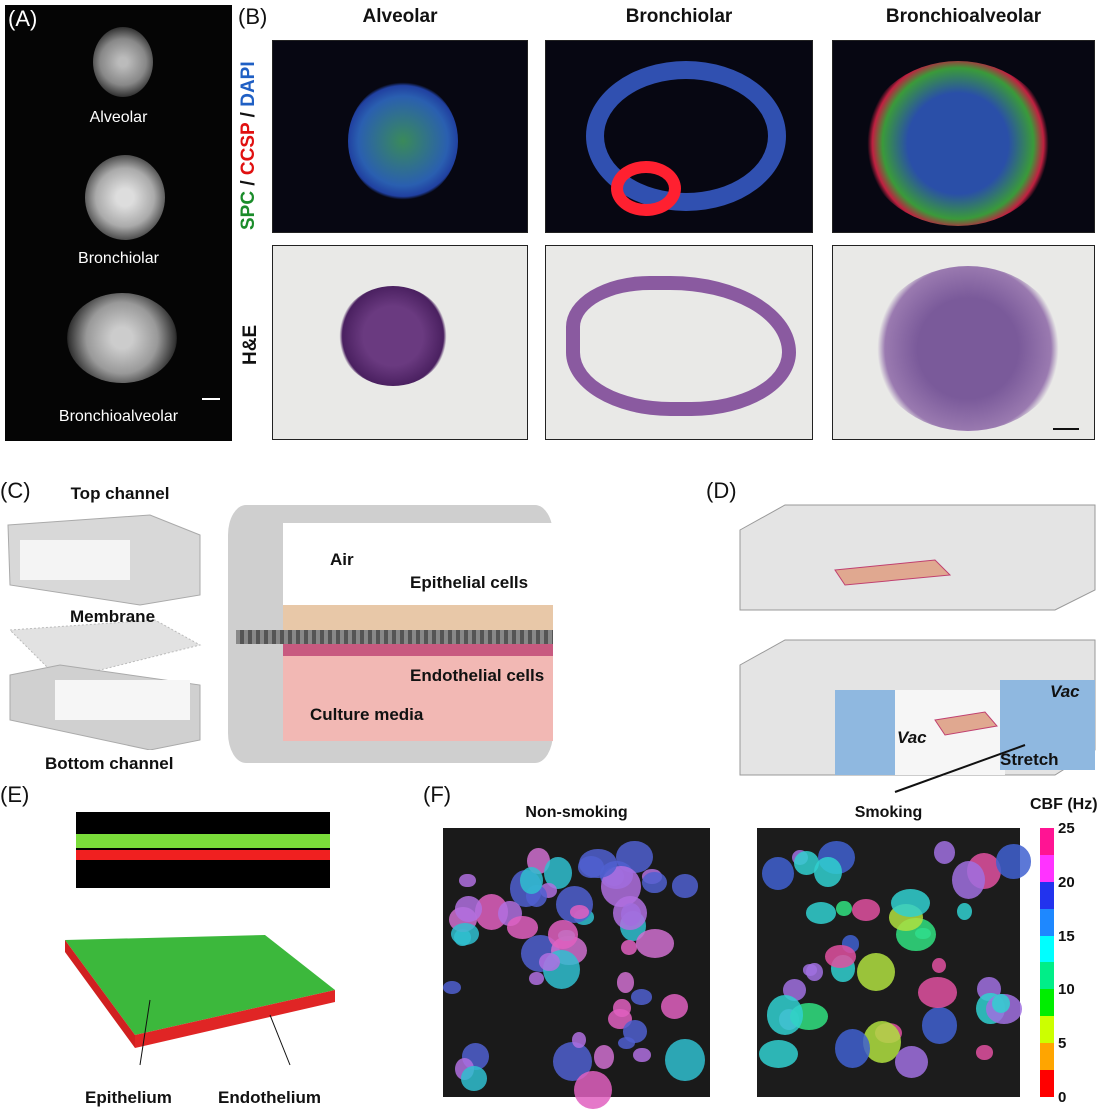  What do you see at coordinates (248, 210) in the screenshot?
I see `spc-label: SPC` at bounding box center [248, 210].